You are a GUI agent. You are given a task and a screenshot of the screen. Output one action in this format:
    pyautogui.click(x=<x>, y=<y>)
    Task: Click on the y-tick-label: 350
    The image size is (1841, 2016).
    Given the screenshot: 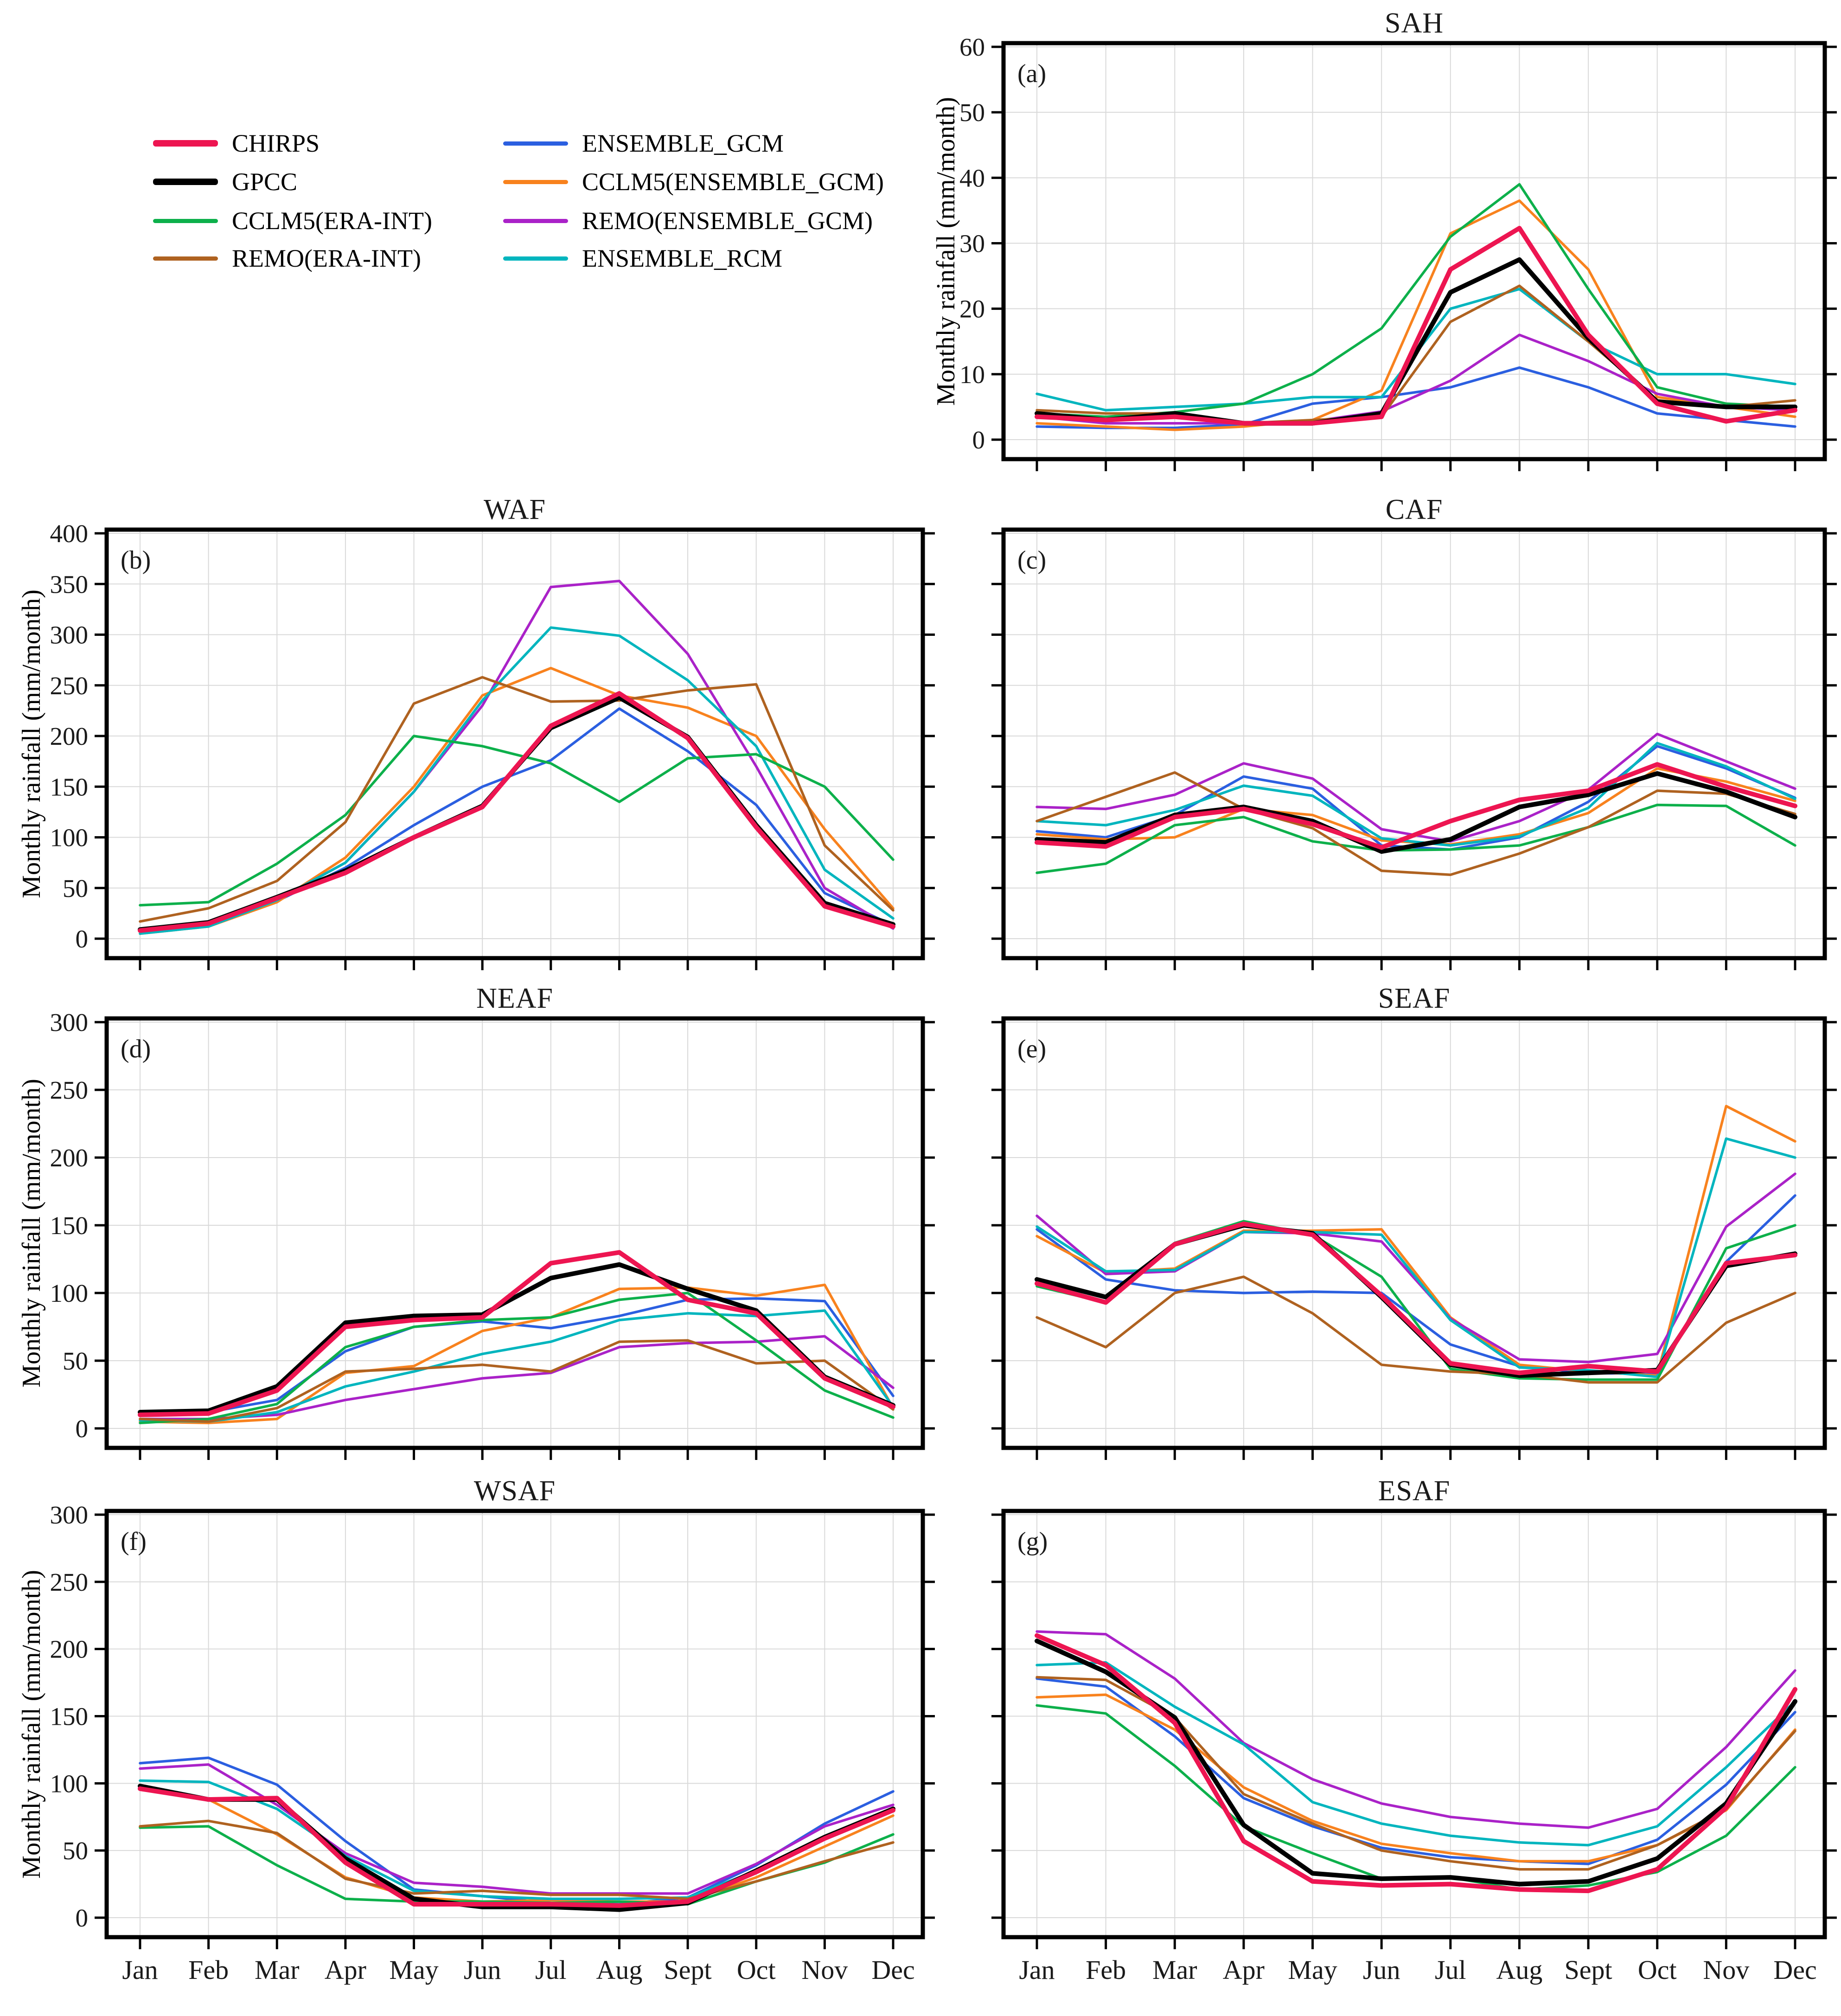 What is the action you would take?
    pyautogui.click(x=69, y=584)
    